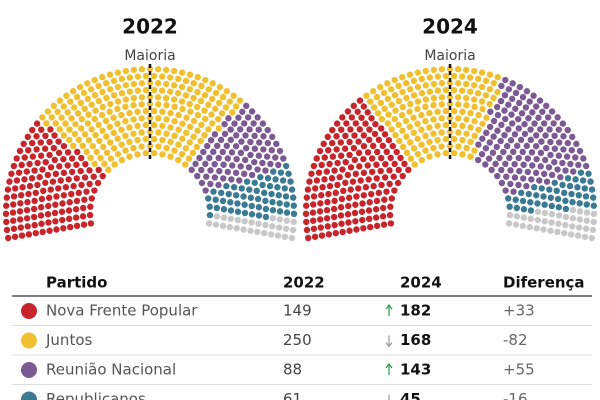 The height and width of the screenshot is (400, 600). What do you see at coordinates (544, 283) in the screenshot?
I see `table-header: Diferença` at bounding box center [544, 283].